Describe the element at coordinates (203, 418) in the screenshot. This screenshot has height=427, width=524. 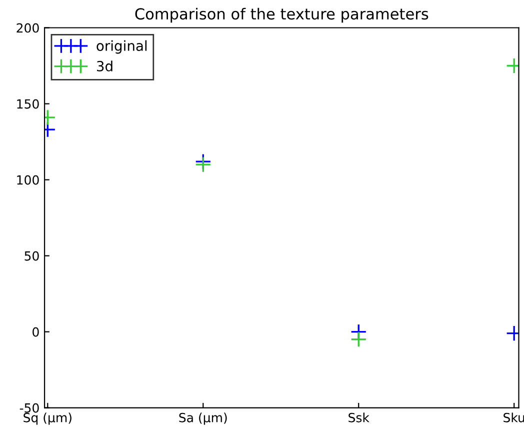
I see `x-tick-label: Sa (μm)` at that location.